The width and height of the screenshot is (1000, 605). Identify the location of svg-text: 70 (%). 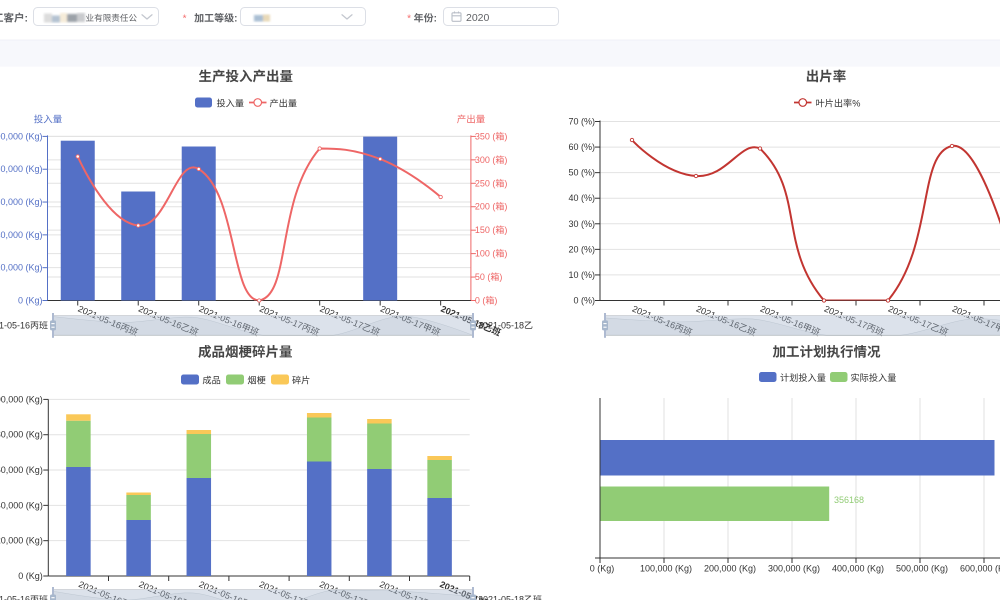
(581, 122).